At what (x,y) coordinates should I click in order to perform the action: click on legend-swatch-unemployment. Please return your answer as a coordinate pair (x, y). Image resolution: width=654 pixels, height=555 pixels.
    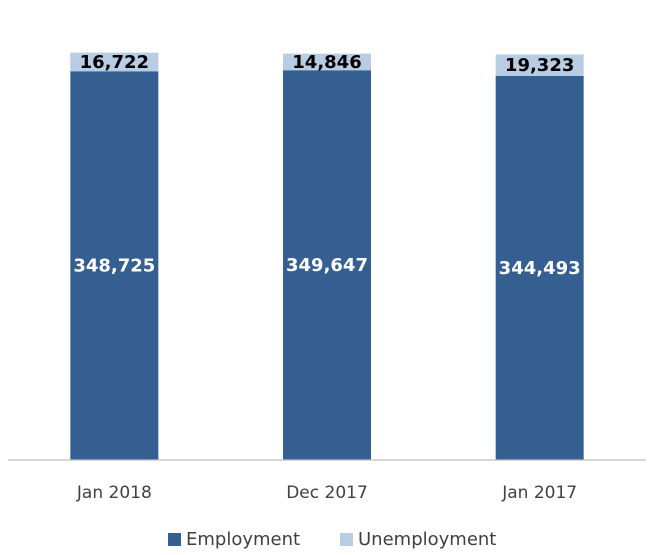
    Looking at the image, I should click on (346, 539).